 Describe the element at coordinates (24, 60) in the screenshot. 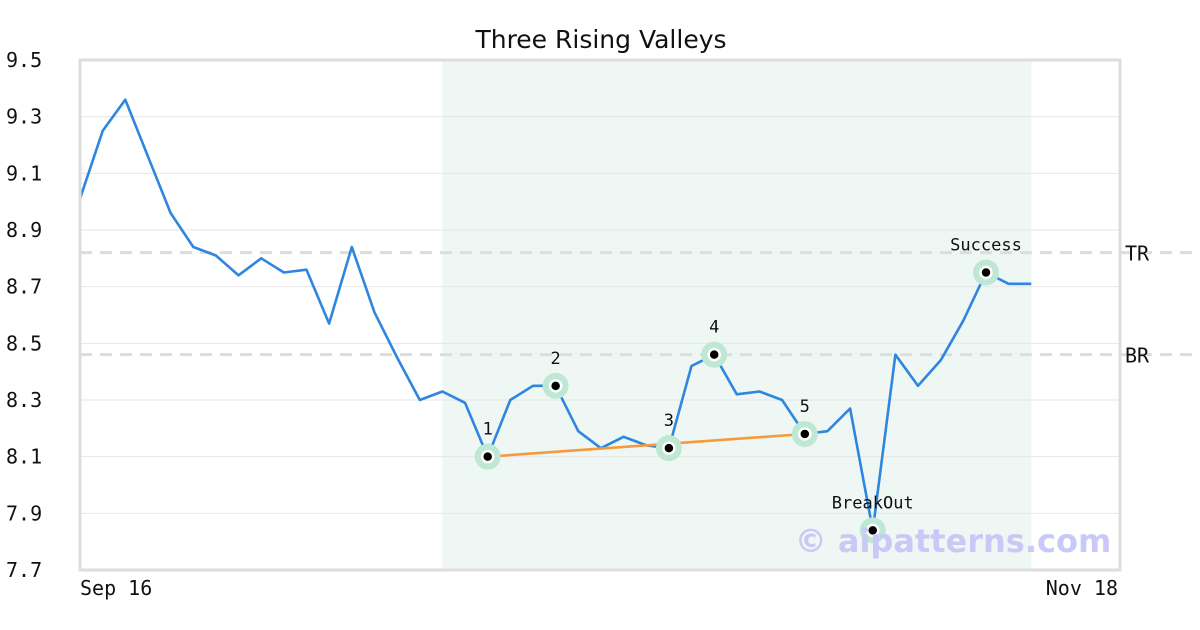

I see `y-tick-label: 9.5` at that location.